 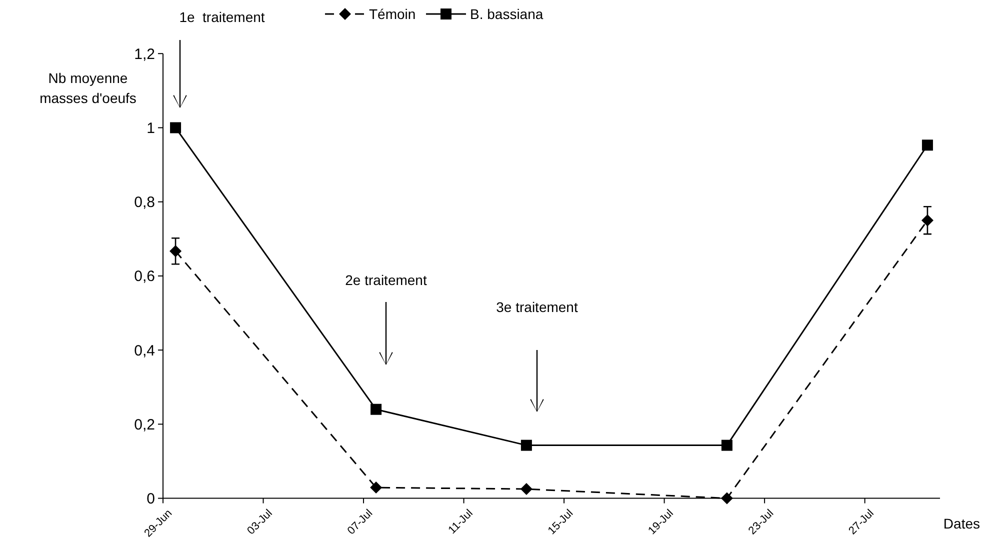 What do you see at coordinates (507, 14) in the screenshot?
I see `legend-label: B. bassiana` at bounding box center [507, 14].